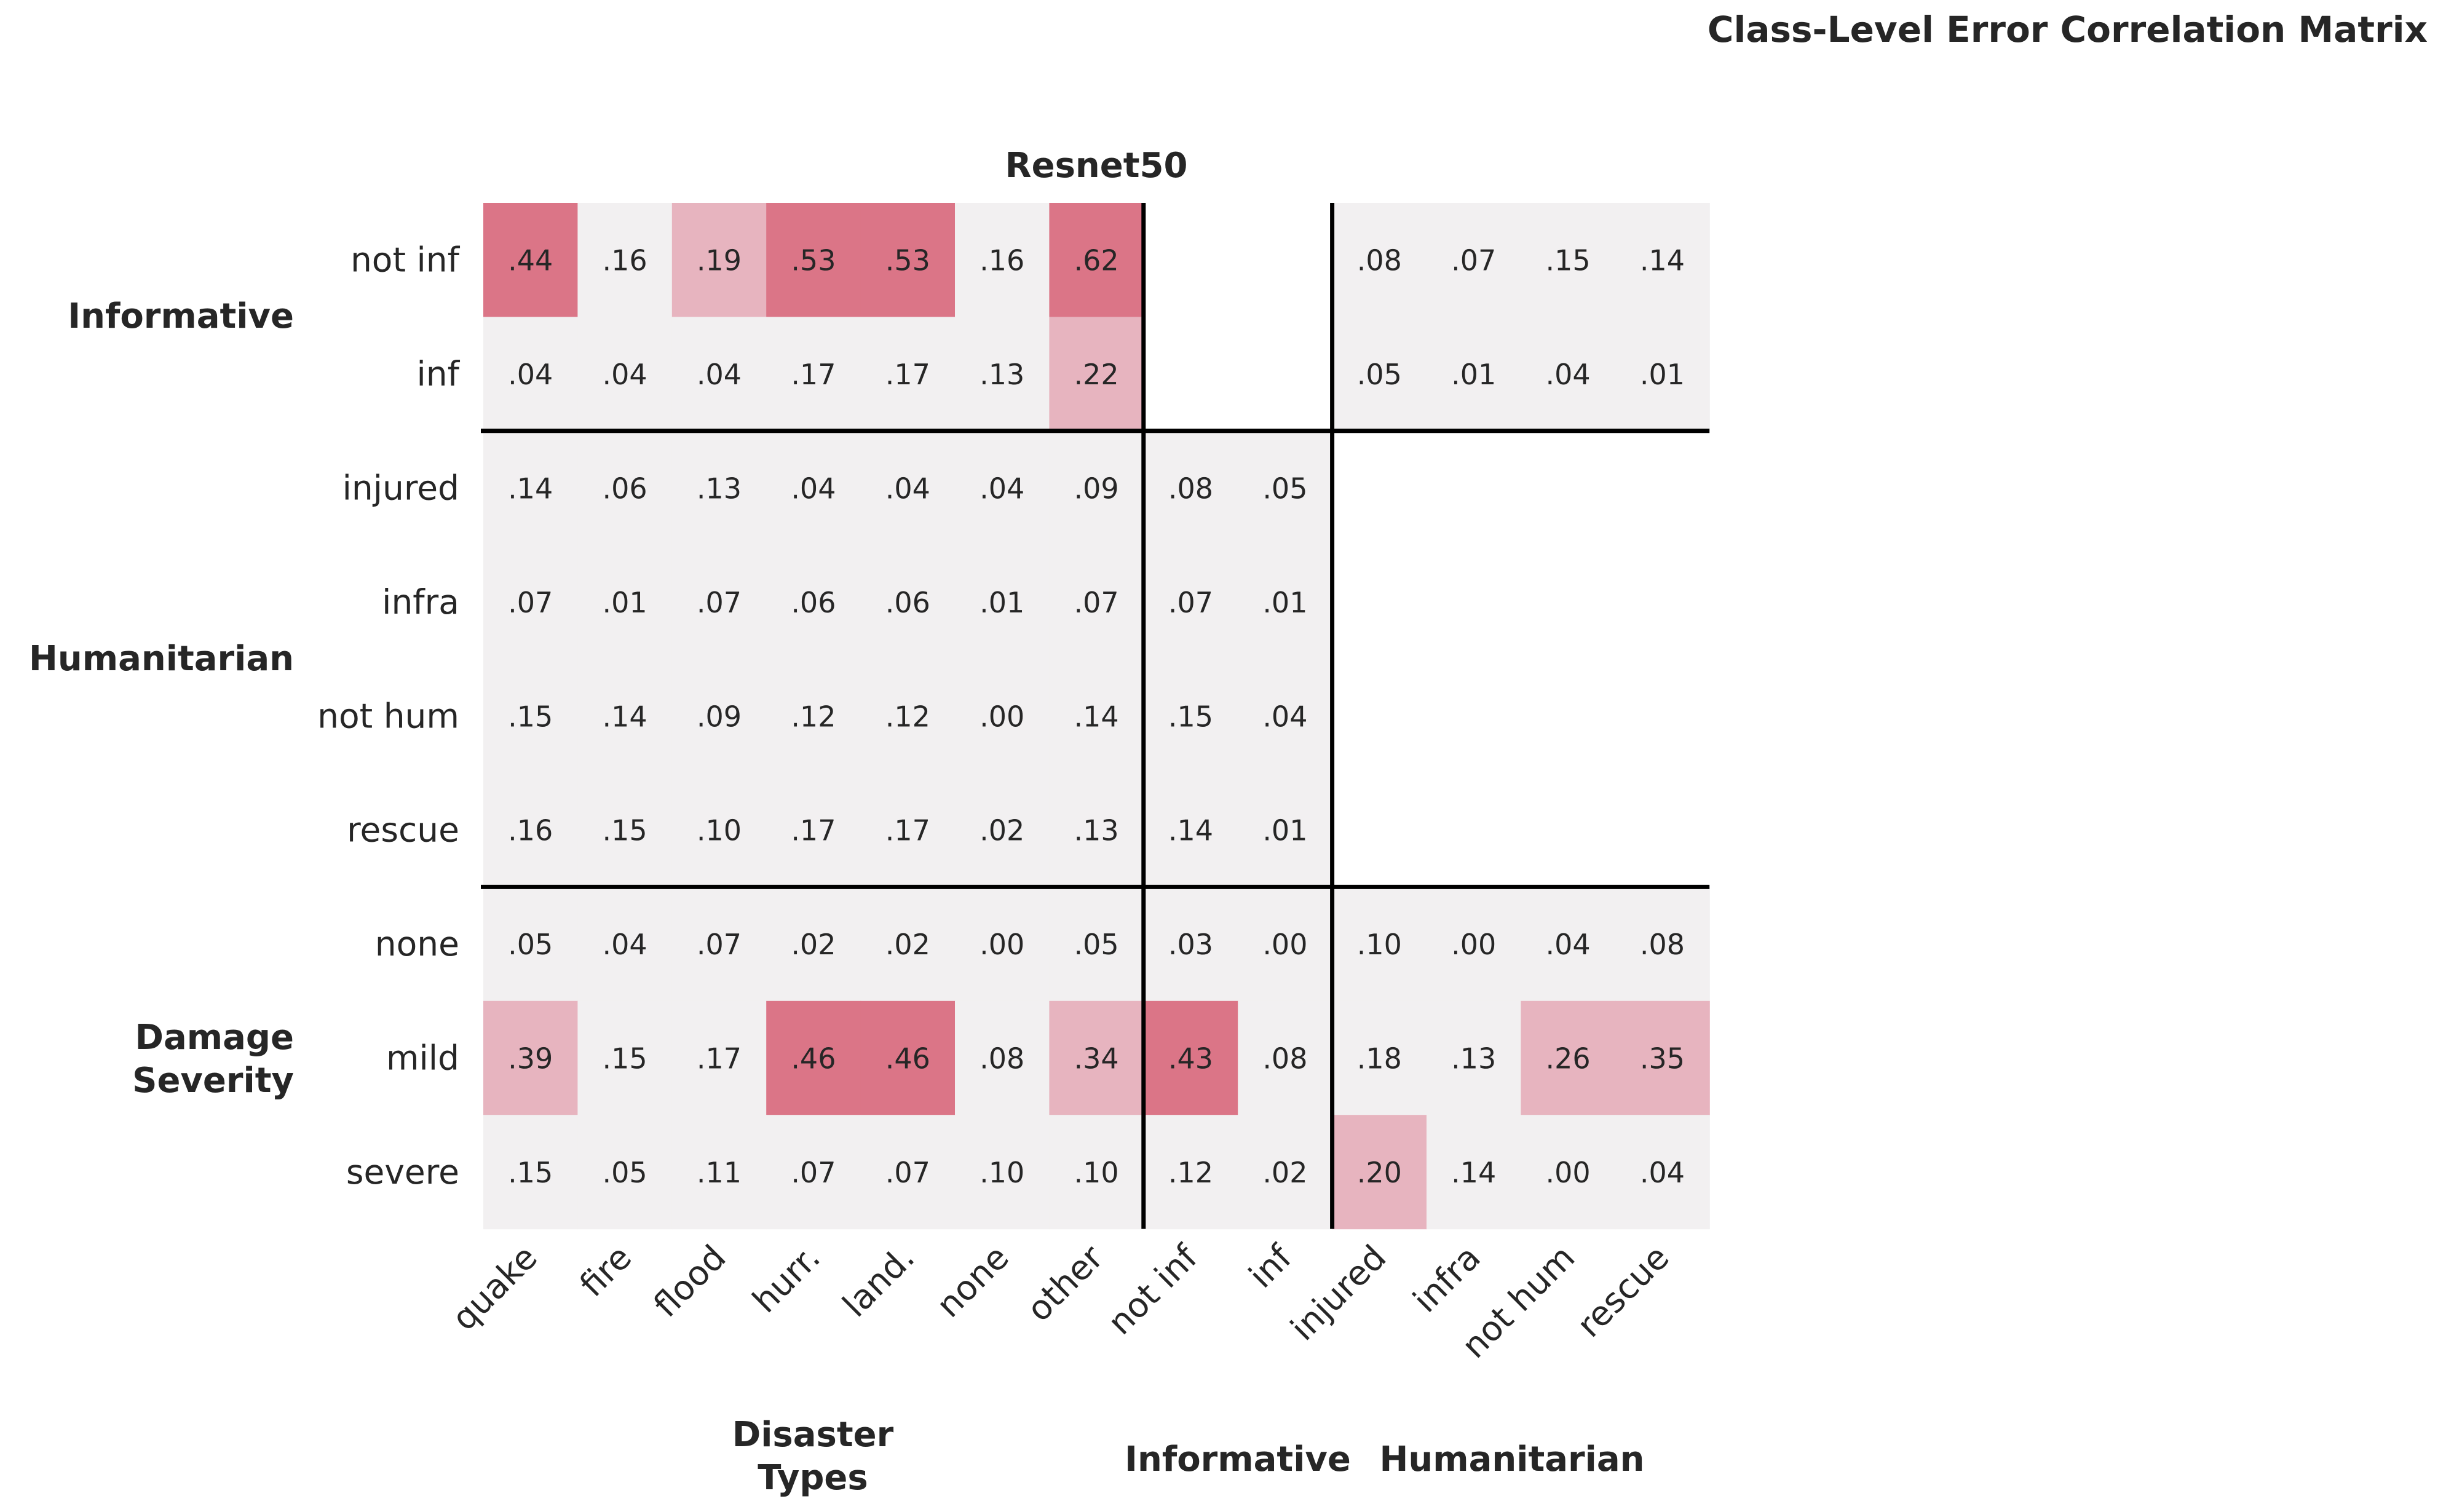 The image size is (2438, 1512). Describe the element at coordinates (972, 1281) in the screenshot. I see `x-tick-label: none` at that location.